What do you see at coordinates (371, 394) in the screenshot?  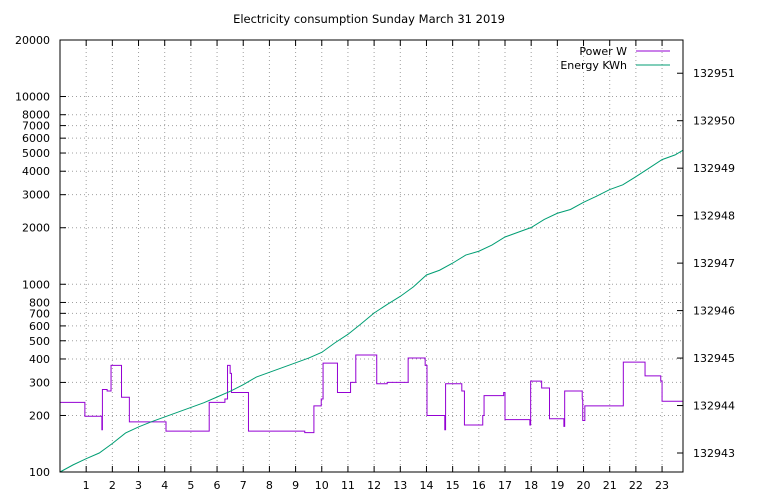 I see `series-line-power` at bounding box center [371, 394].